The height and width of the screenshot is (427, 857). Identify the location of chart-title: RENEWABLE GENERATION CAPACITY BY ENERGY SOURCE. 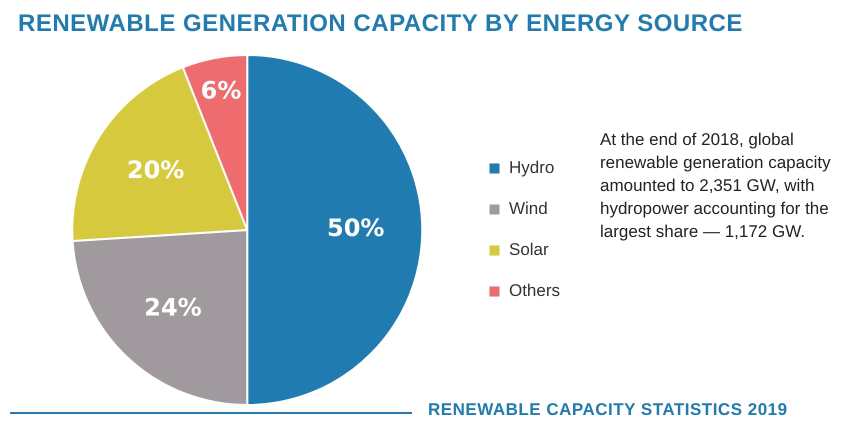
(380, 24).